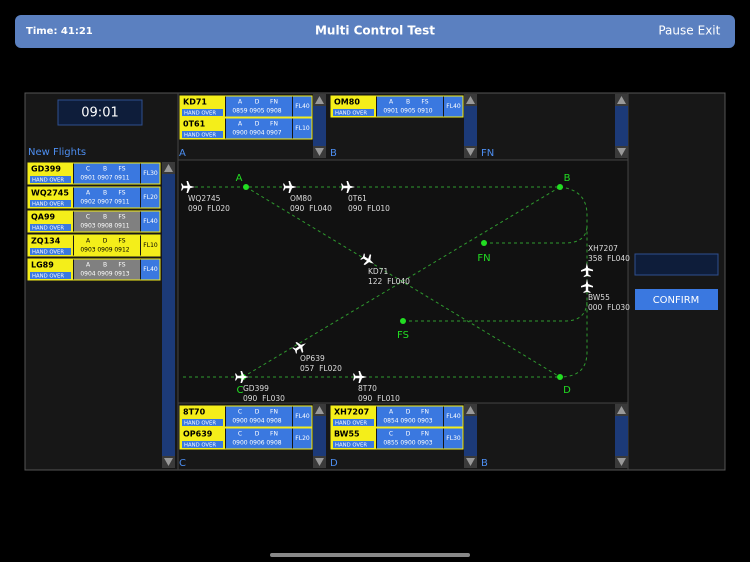 Image resolution: width=750 pixels, height=562 pixels. Describe the element at coordinates (198, 434) in the screenshot. I see `strip-callsign: OP639` at that location.